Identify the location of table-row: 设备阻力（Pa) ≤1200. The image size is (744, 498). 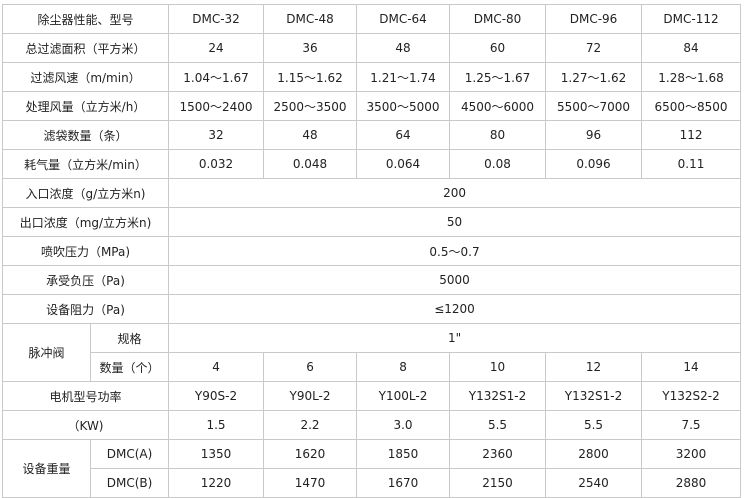
(371, 309).